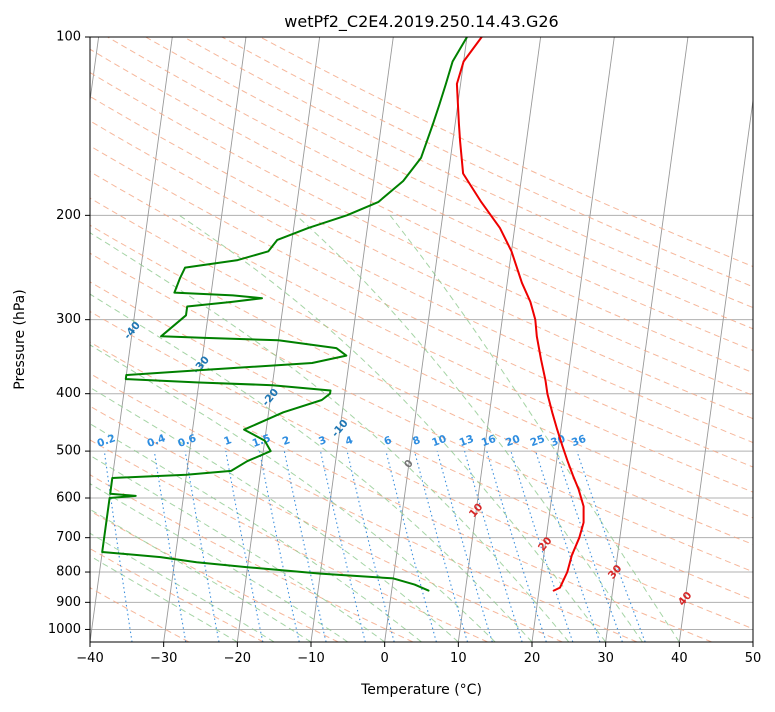  What do you see at coordinates (679, 658) in the screenshot?
I see `x-tick-label: 40` at bounding box center [679, 658].